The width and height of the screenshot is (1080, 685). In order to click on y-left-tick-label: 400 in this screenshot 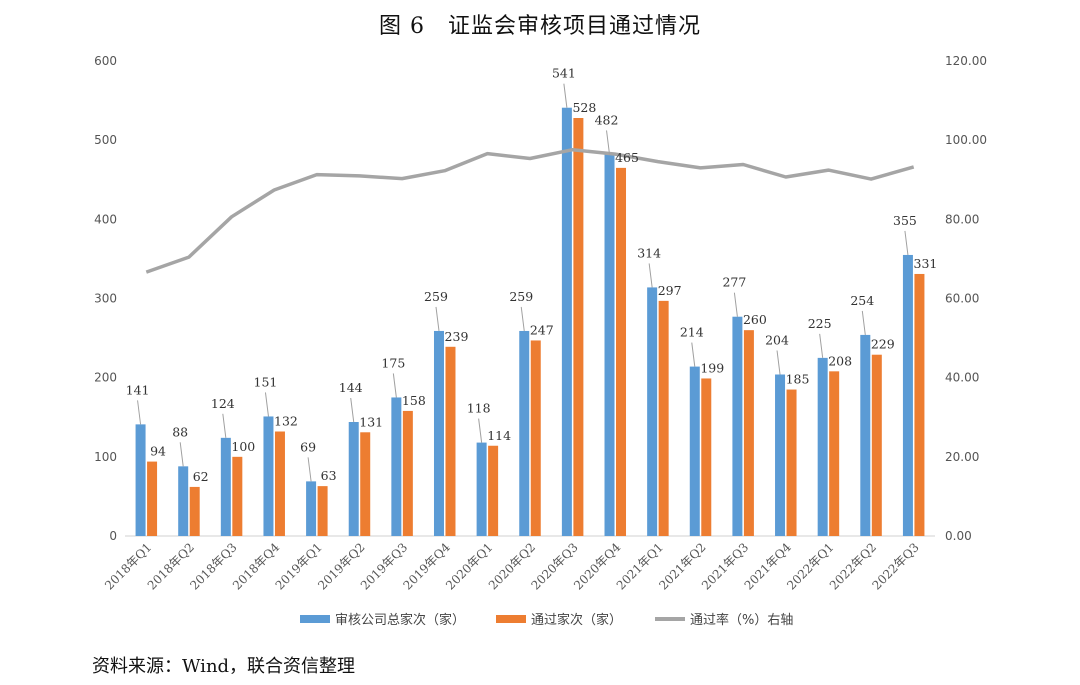, I will do `click(105, 219)`.